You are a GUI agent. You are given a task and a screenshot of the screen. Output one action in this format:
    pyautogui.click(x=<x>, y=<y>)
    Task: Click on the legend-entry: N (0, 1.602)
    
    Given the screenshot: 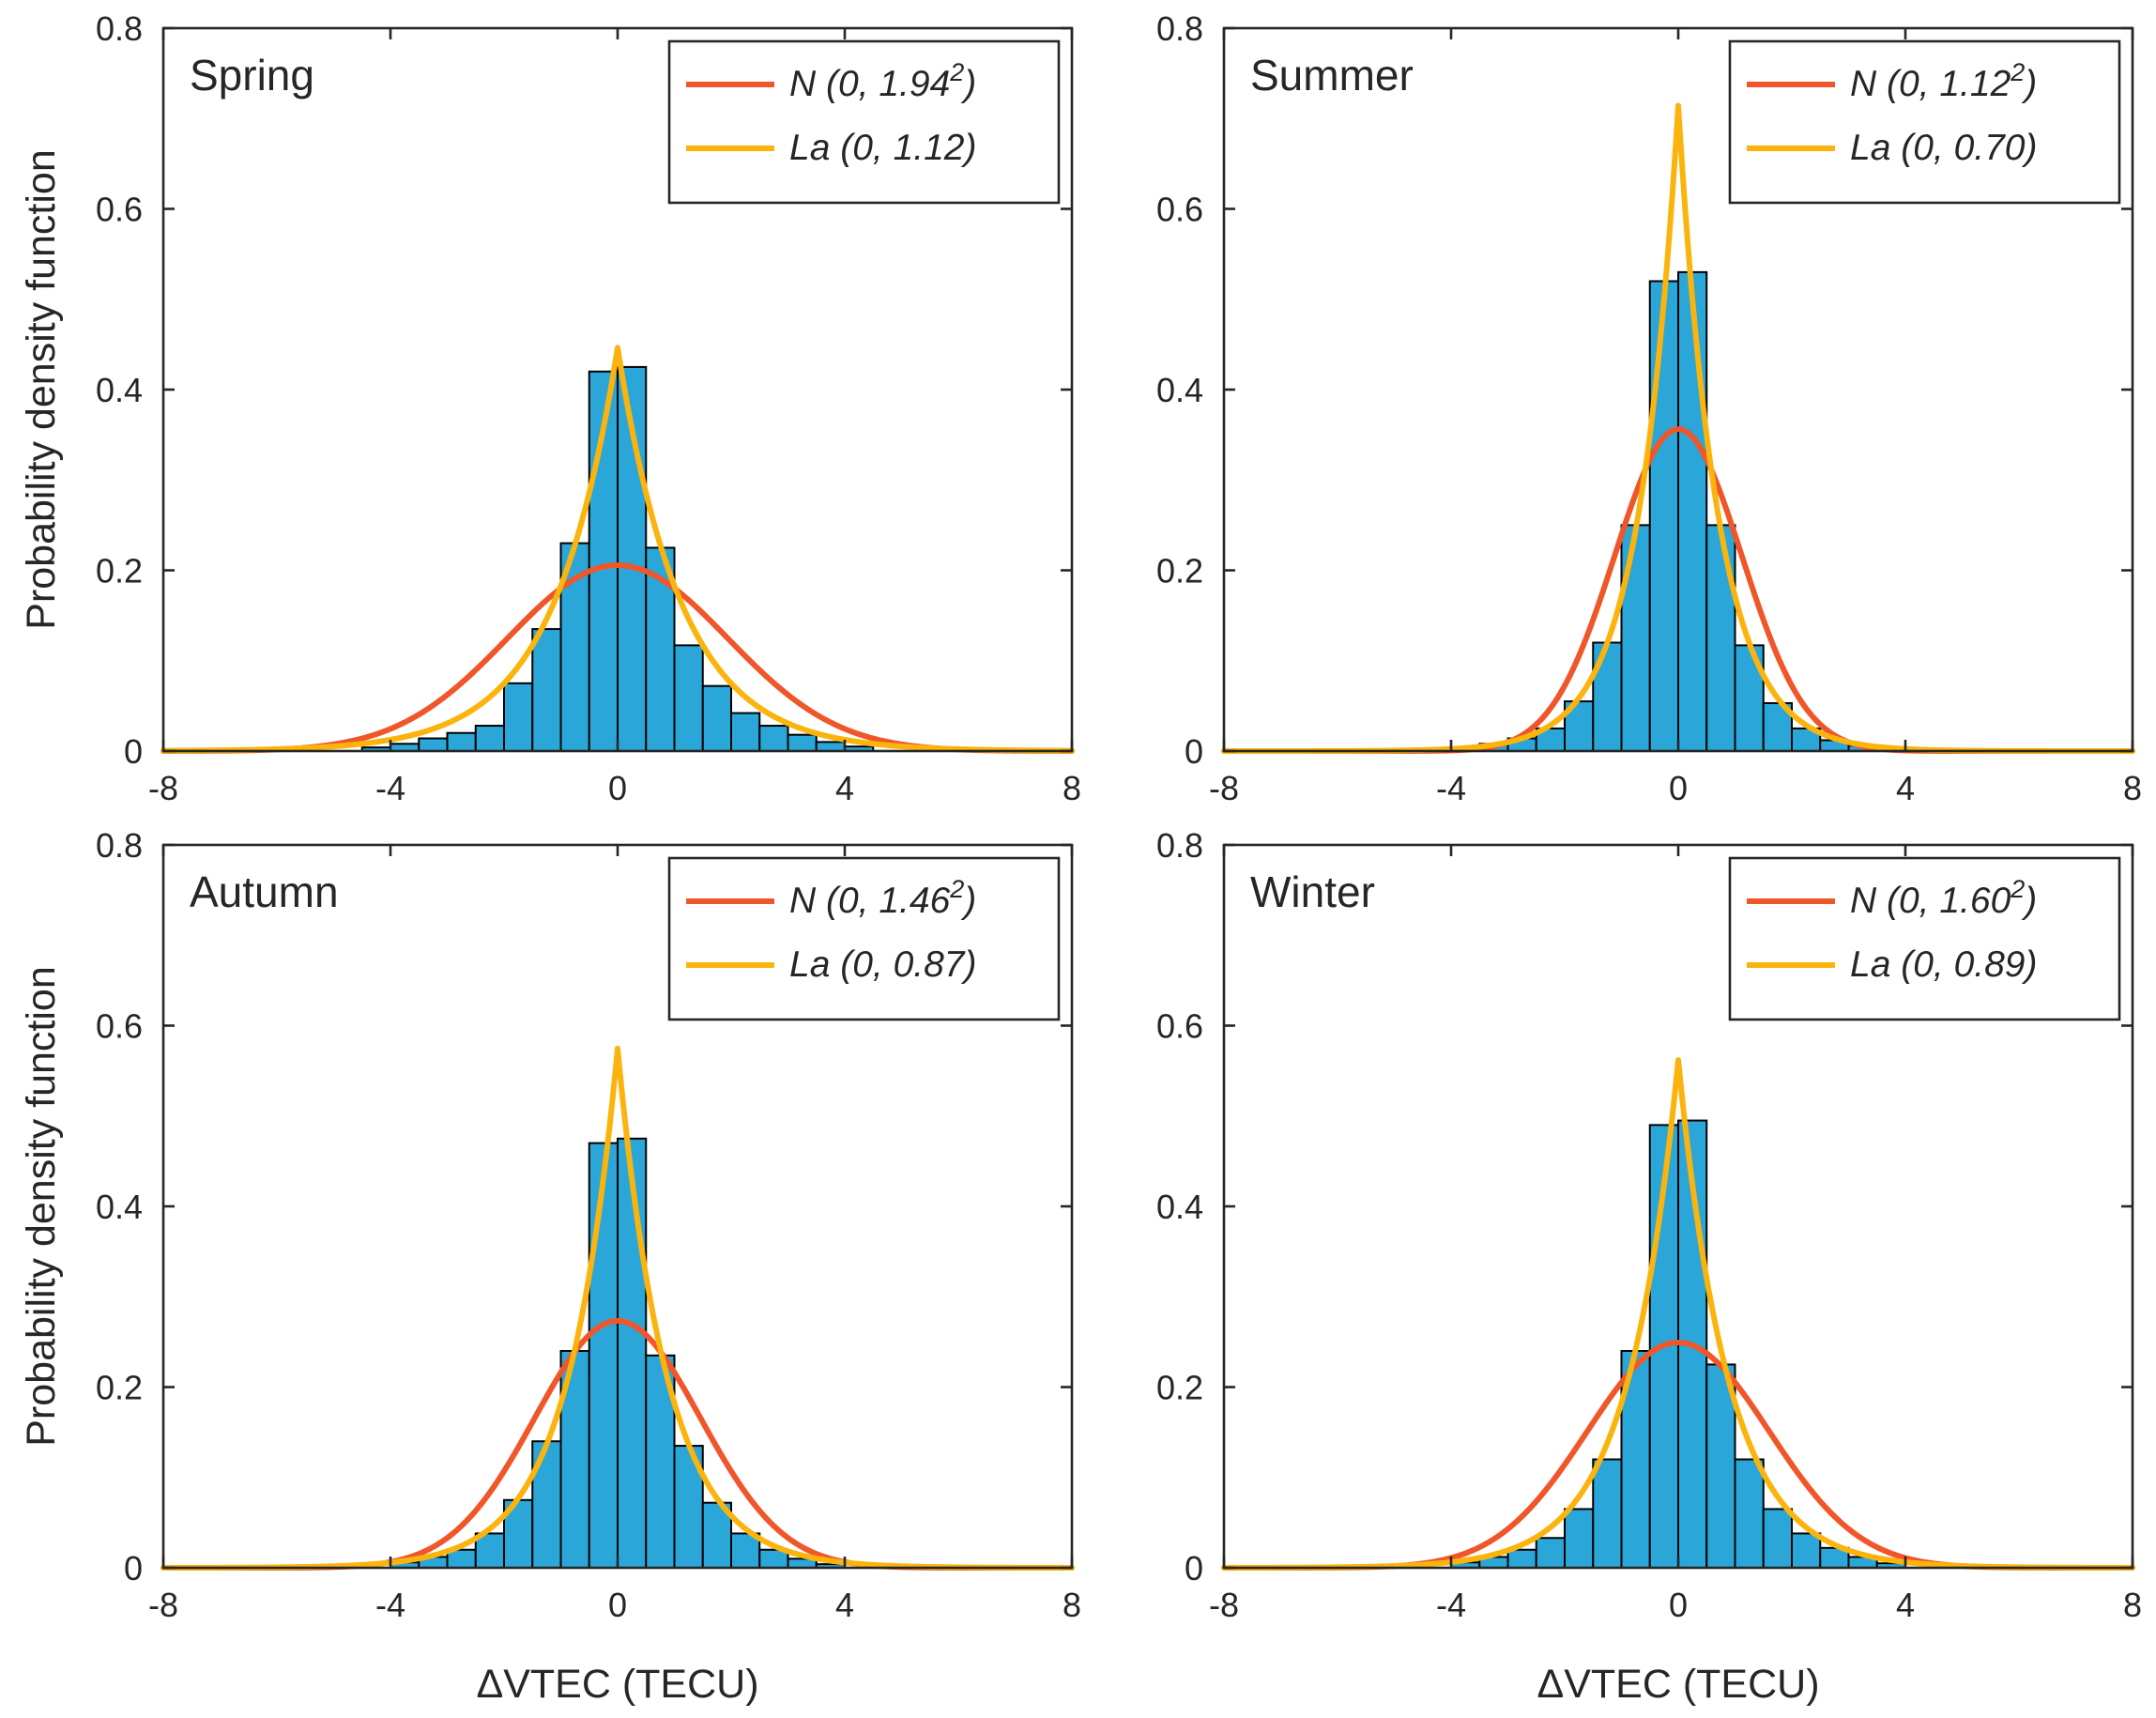 What is the action you would take?
    pyautogui.click(x=1943, y=898)
    